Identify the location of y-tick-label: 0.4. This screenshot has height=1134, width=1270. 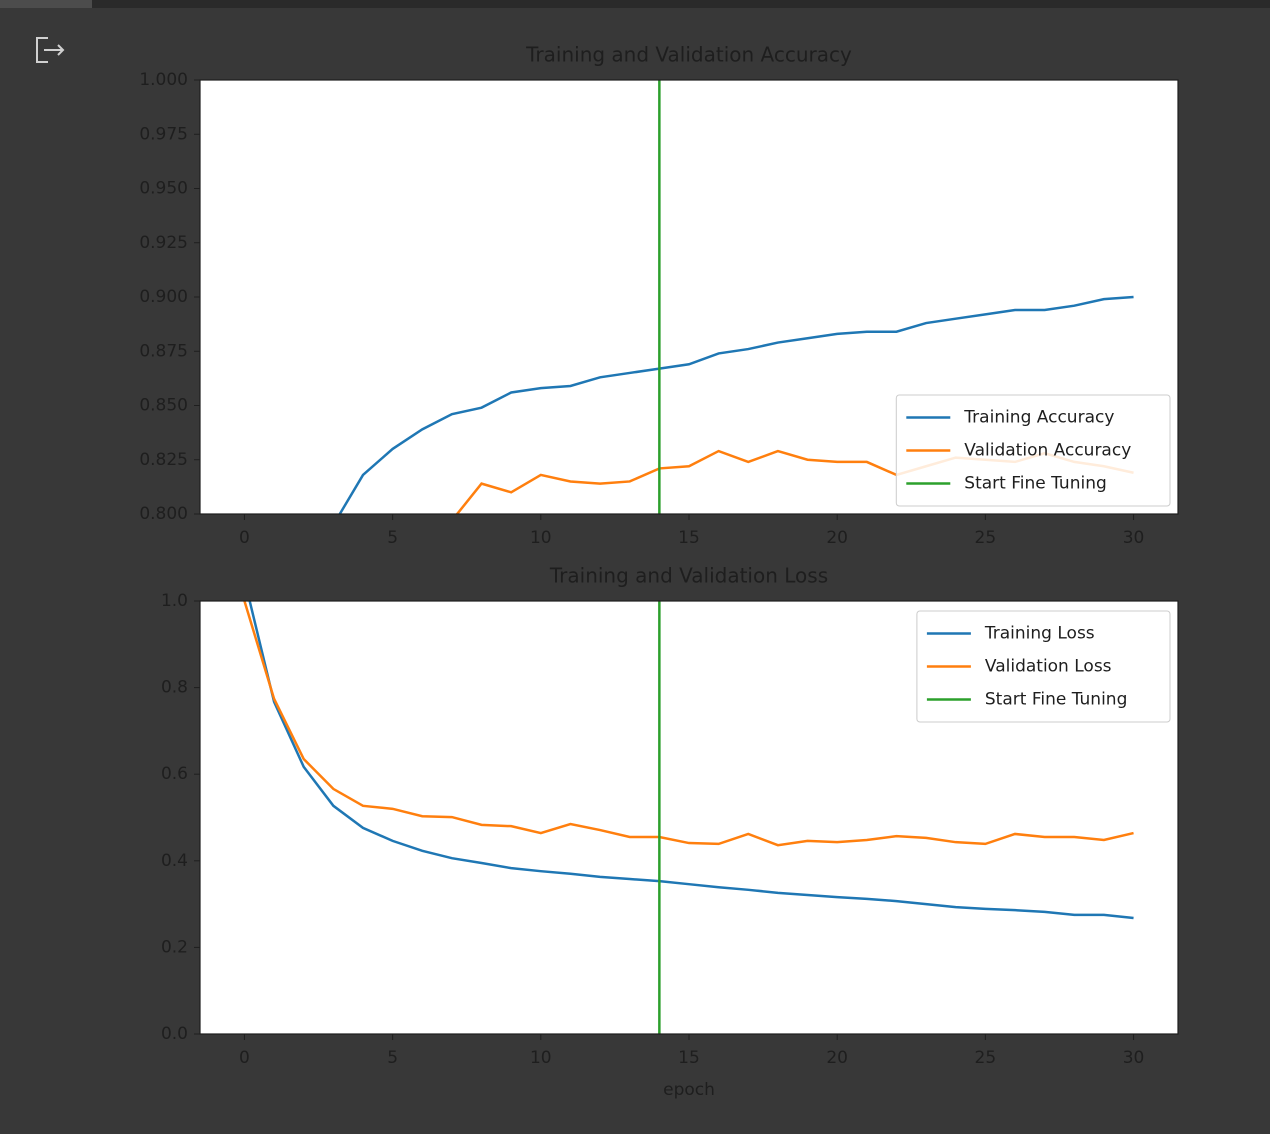
(174, 861).